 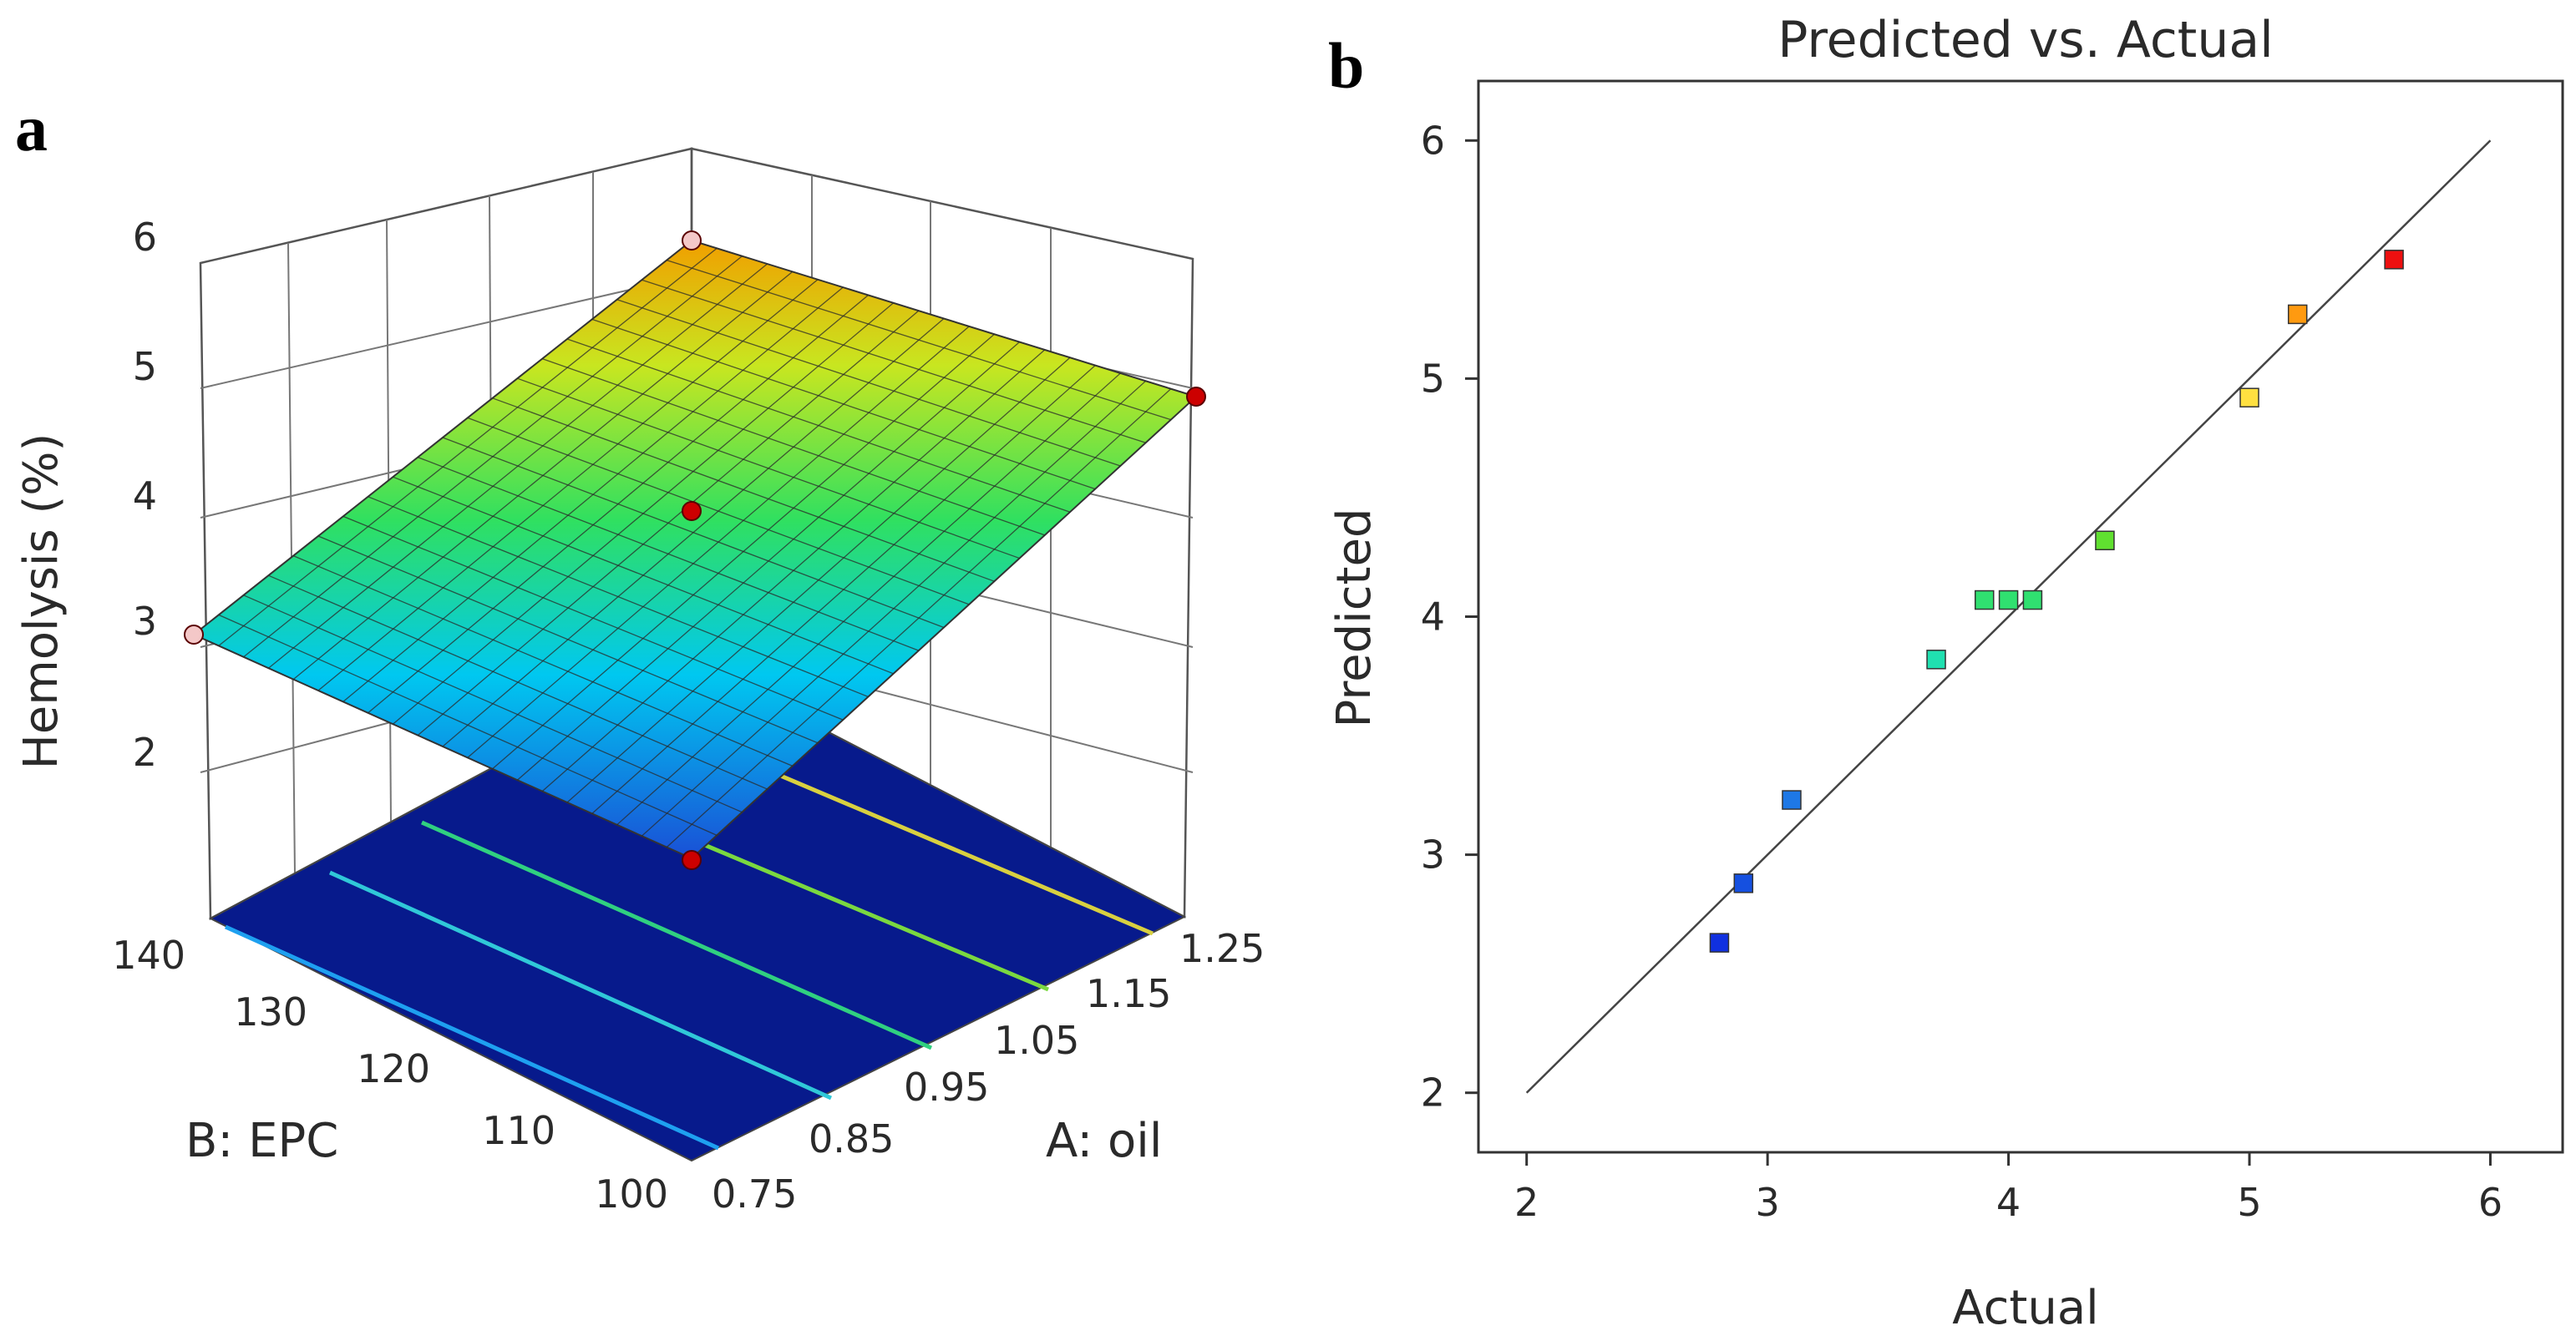 What do you see at coordinates (2008, 1202) in the screenshot?
I see `x-tick-label: 4` at bounding box center [2008, 1202].